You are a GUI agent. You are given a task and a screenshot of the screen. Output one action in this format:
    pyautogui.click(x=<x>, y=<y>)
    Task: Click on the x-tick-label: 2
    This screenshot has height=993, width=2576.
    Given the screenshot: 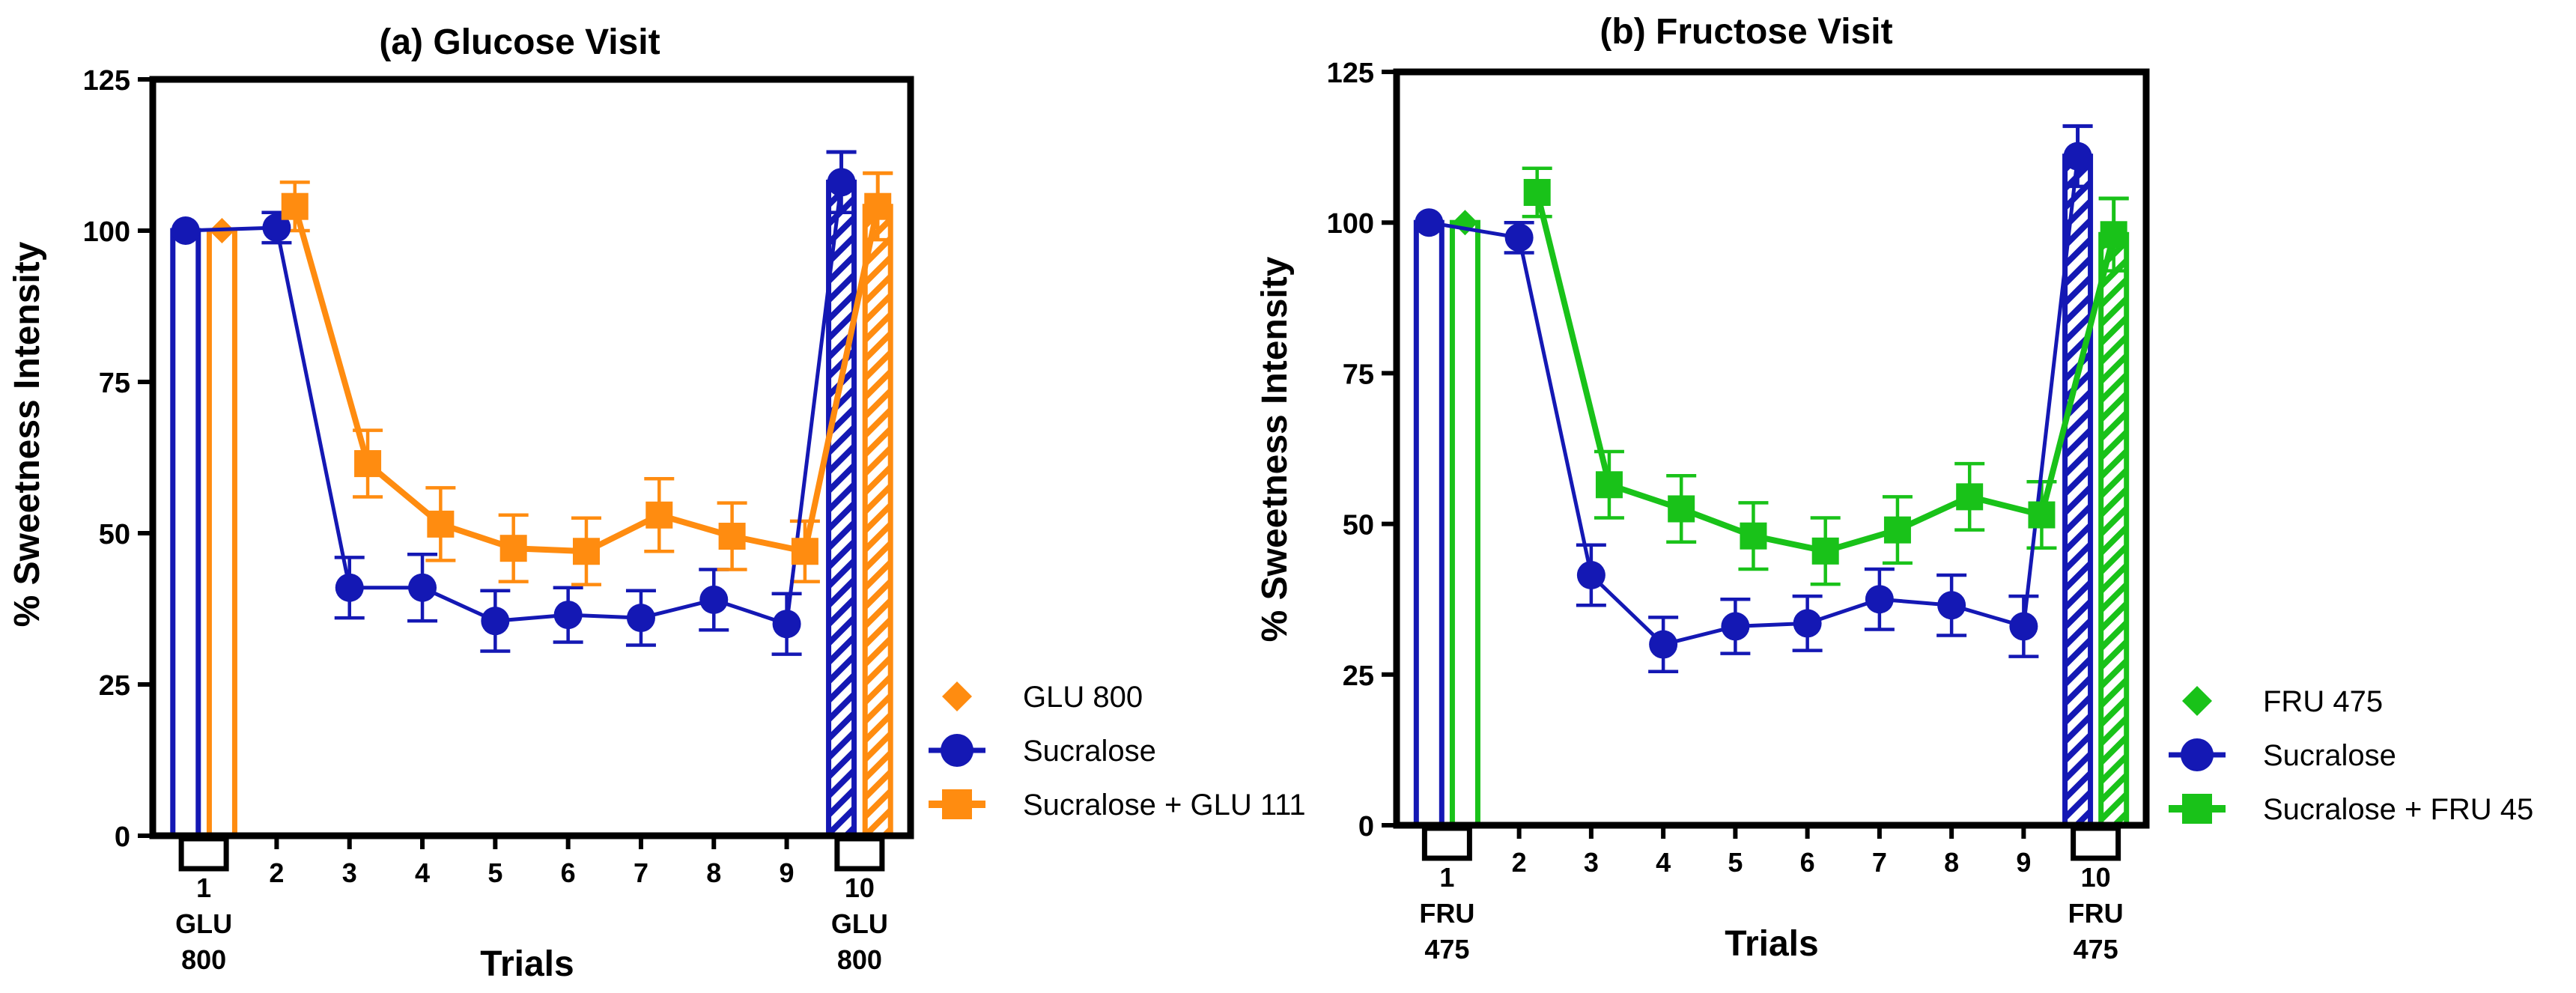 What is the action you would take?
    pyautogui.click(x=1519, y=862)
    